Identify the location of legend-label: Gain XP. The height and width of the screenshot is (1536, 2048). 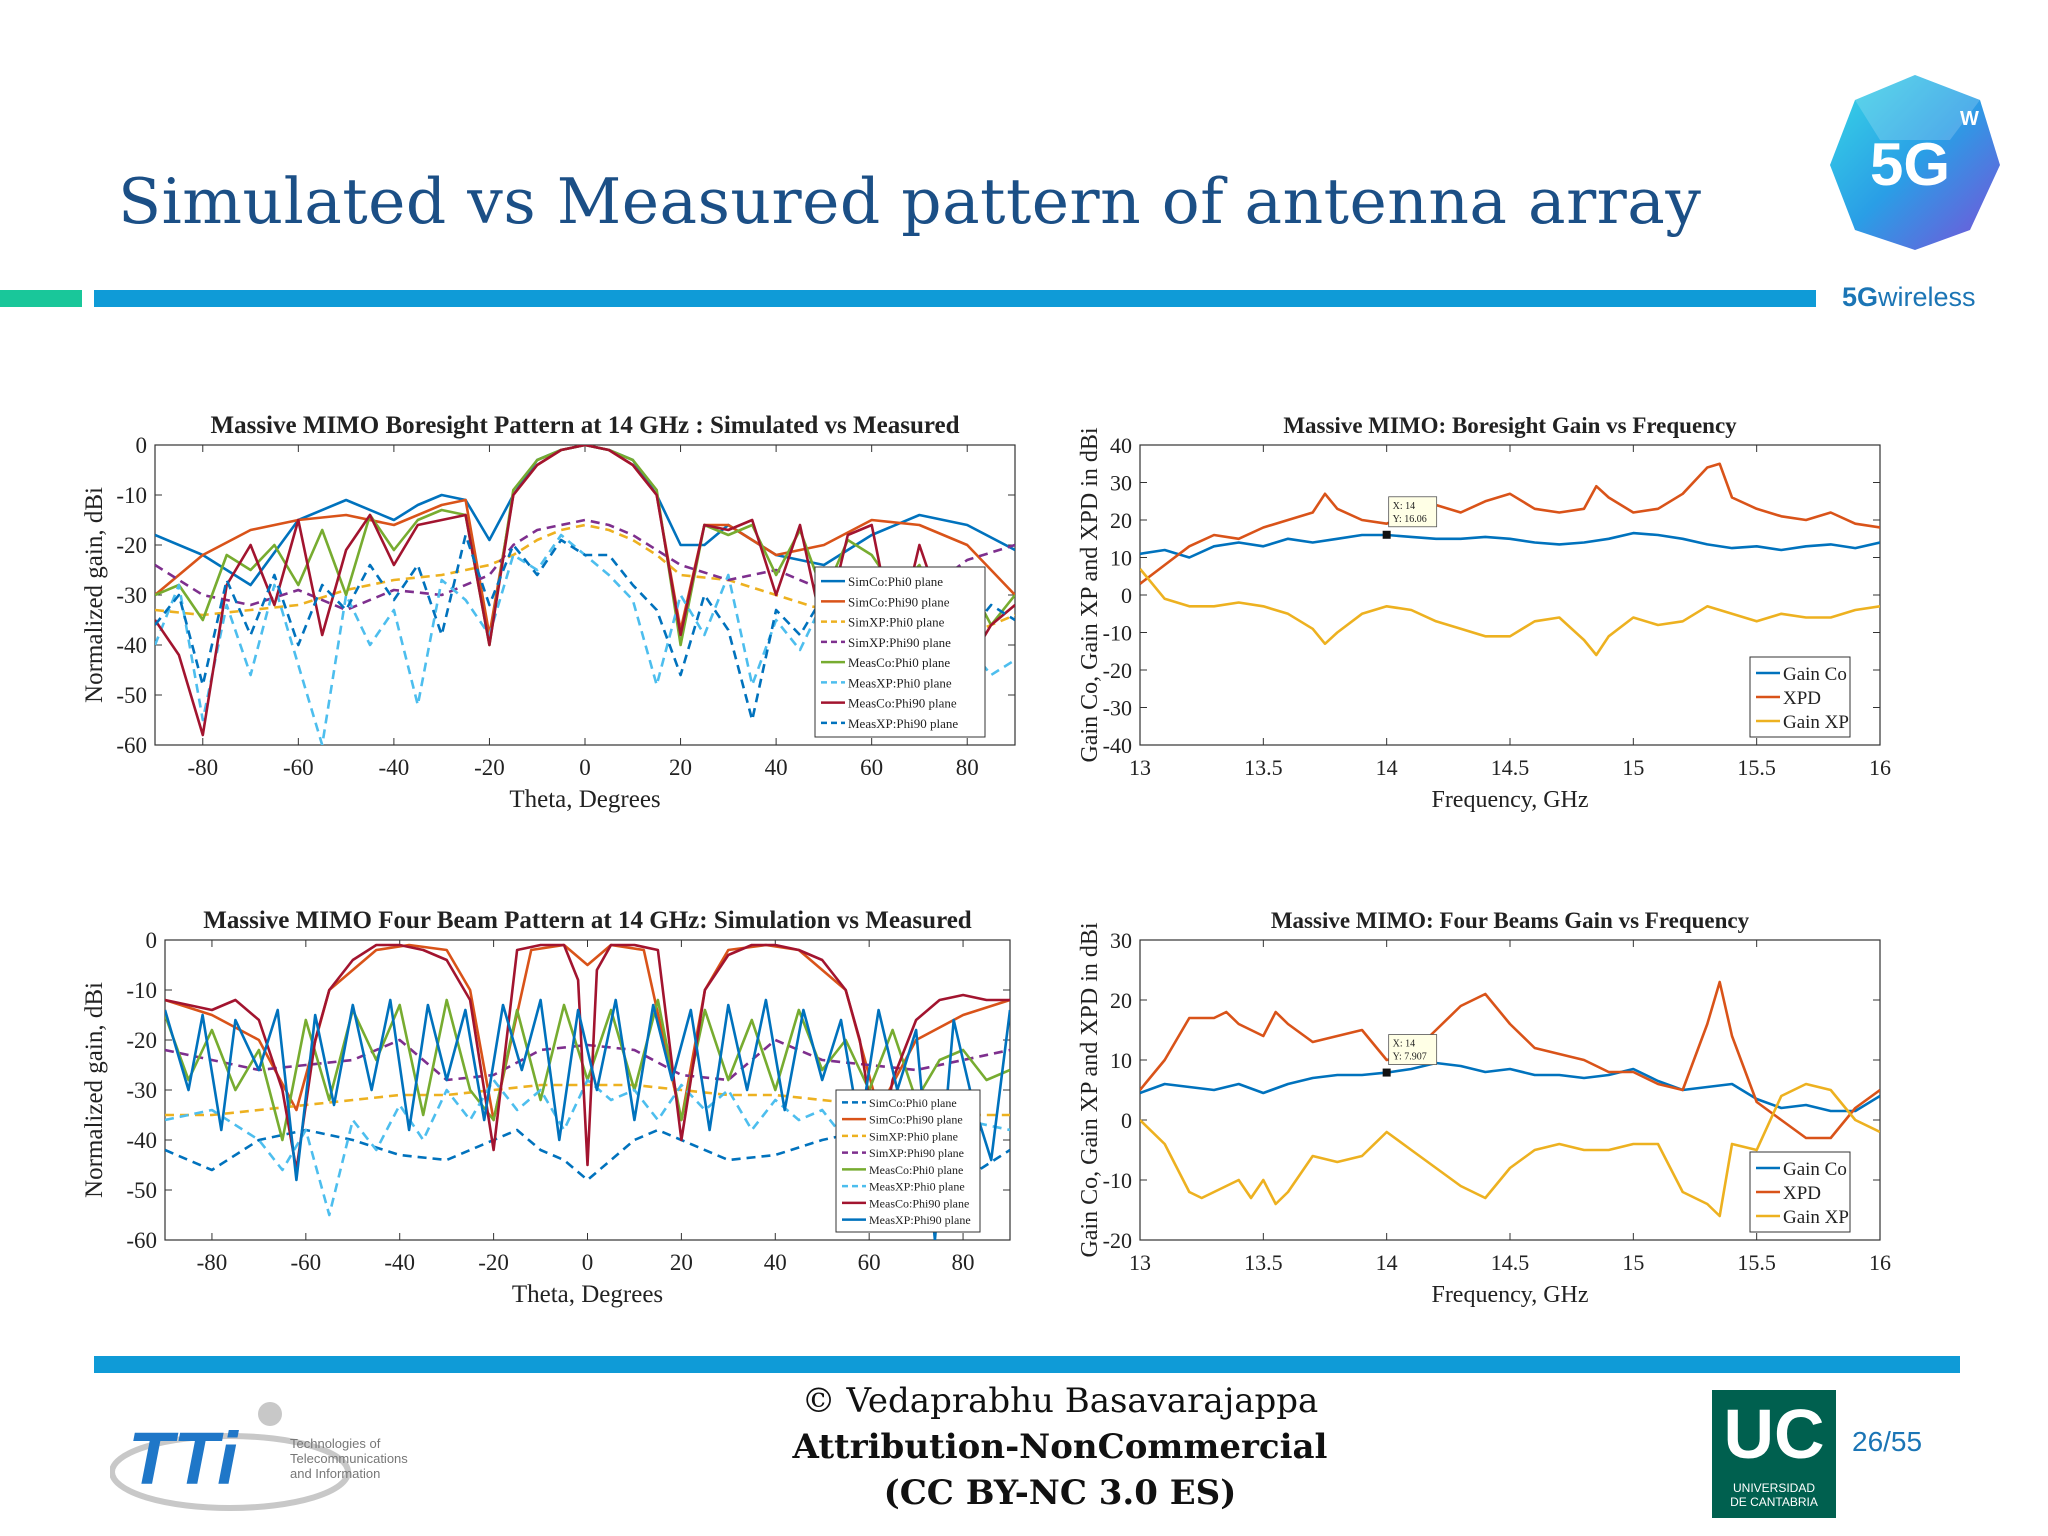
(1816, 1217).